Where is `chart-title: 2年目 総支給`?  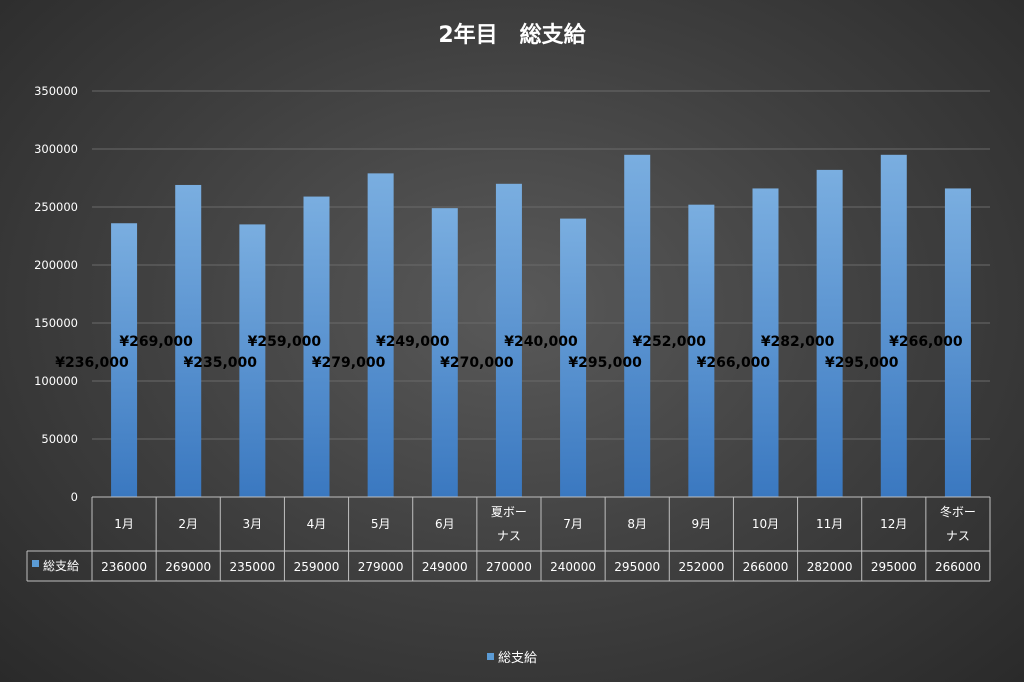
chart-title: 2年目 総支給 is located at coordinates (512, 35).